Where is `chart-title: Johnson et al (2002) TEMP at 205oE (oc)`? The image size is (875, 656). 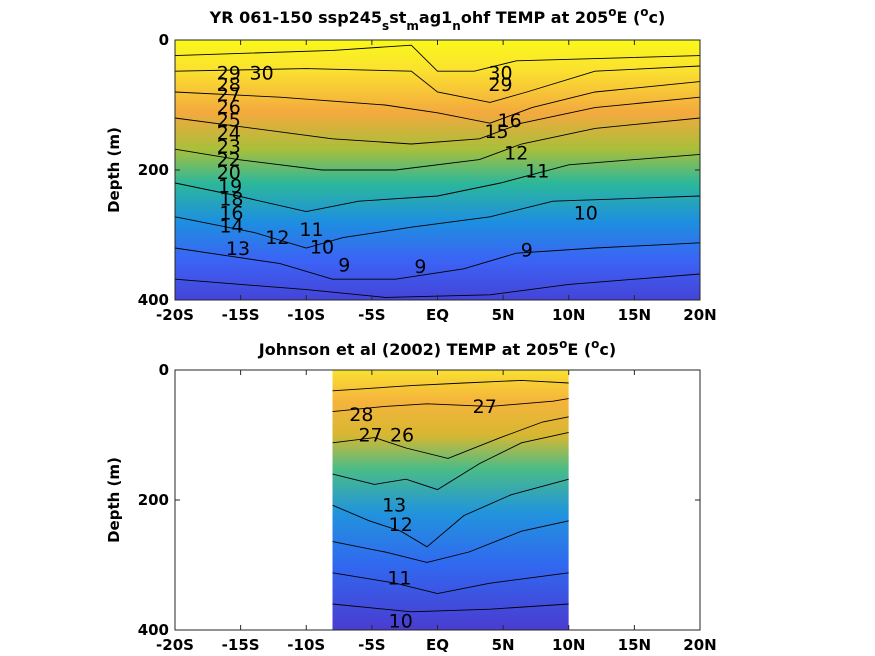
chart-title: Johnson et al (2002) TEMP at 205oE (oc) is located at coordinates (437, 348).